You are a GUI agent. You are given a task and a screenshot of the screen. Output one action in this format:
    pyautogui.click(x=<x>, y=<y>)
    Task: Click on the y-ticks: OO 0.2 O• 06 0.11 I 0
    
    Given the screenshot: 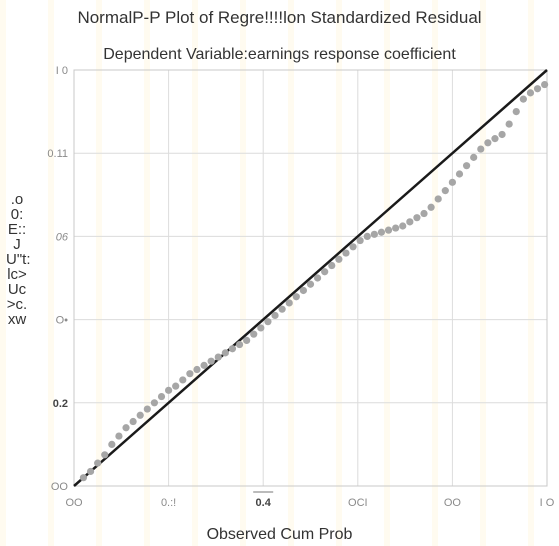 What is the action you would take?
    pyautogui.click(x=57, y=279)
    